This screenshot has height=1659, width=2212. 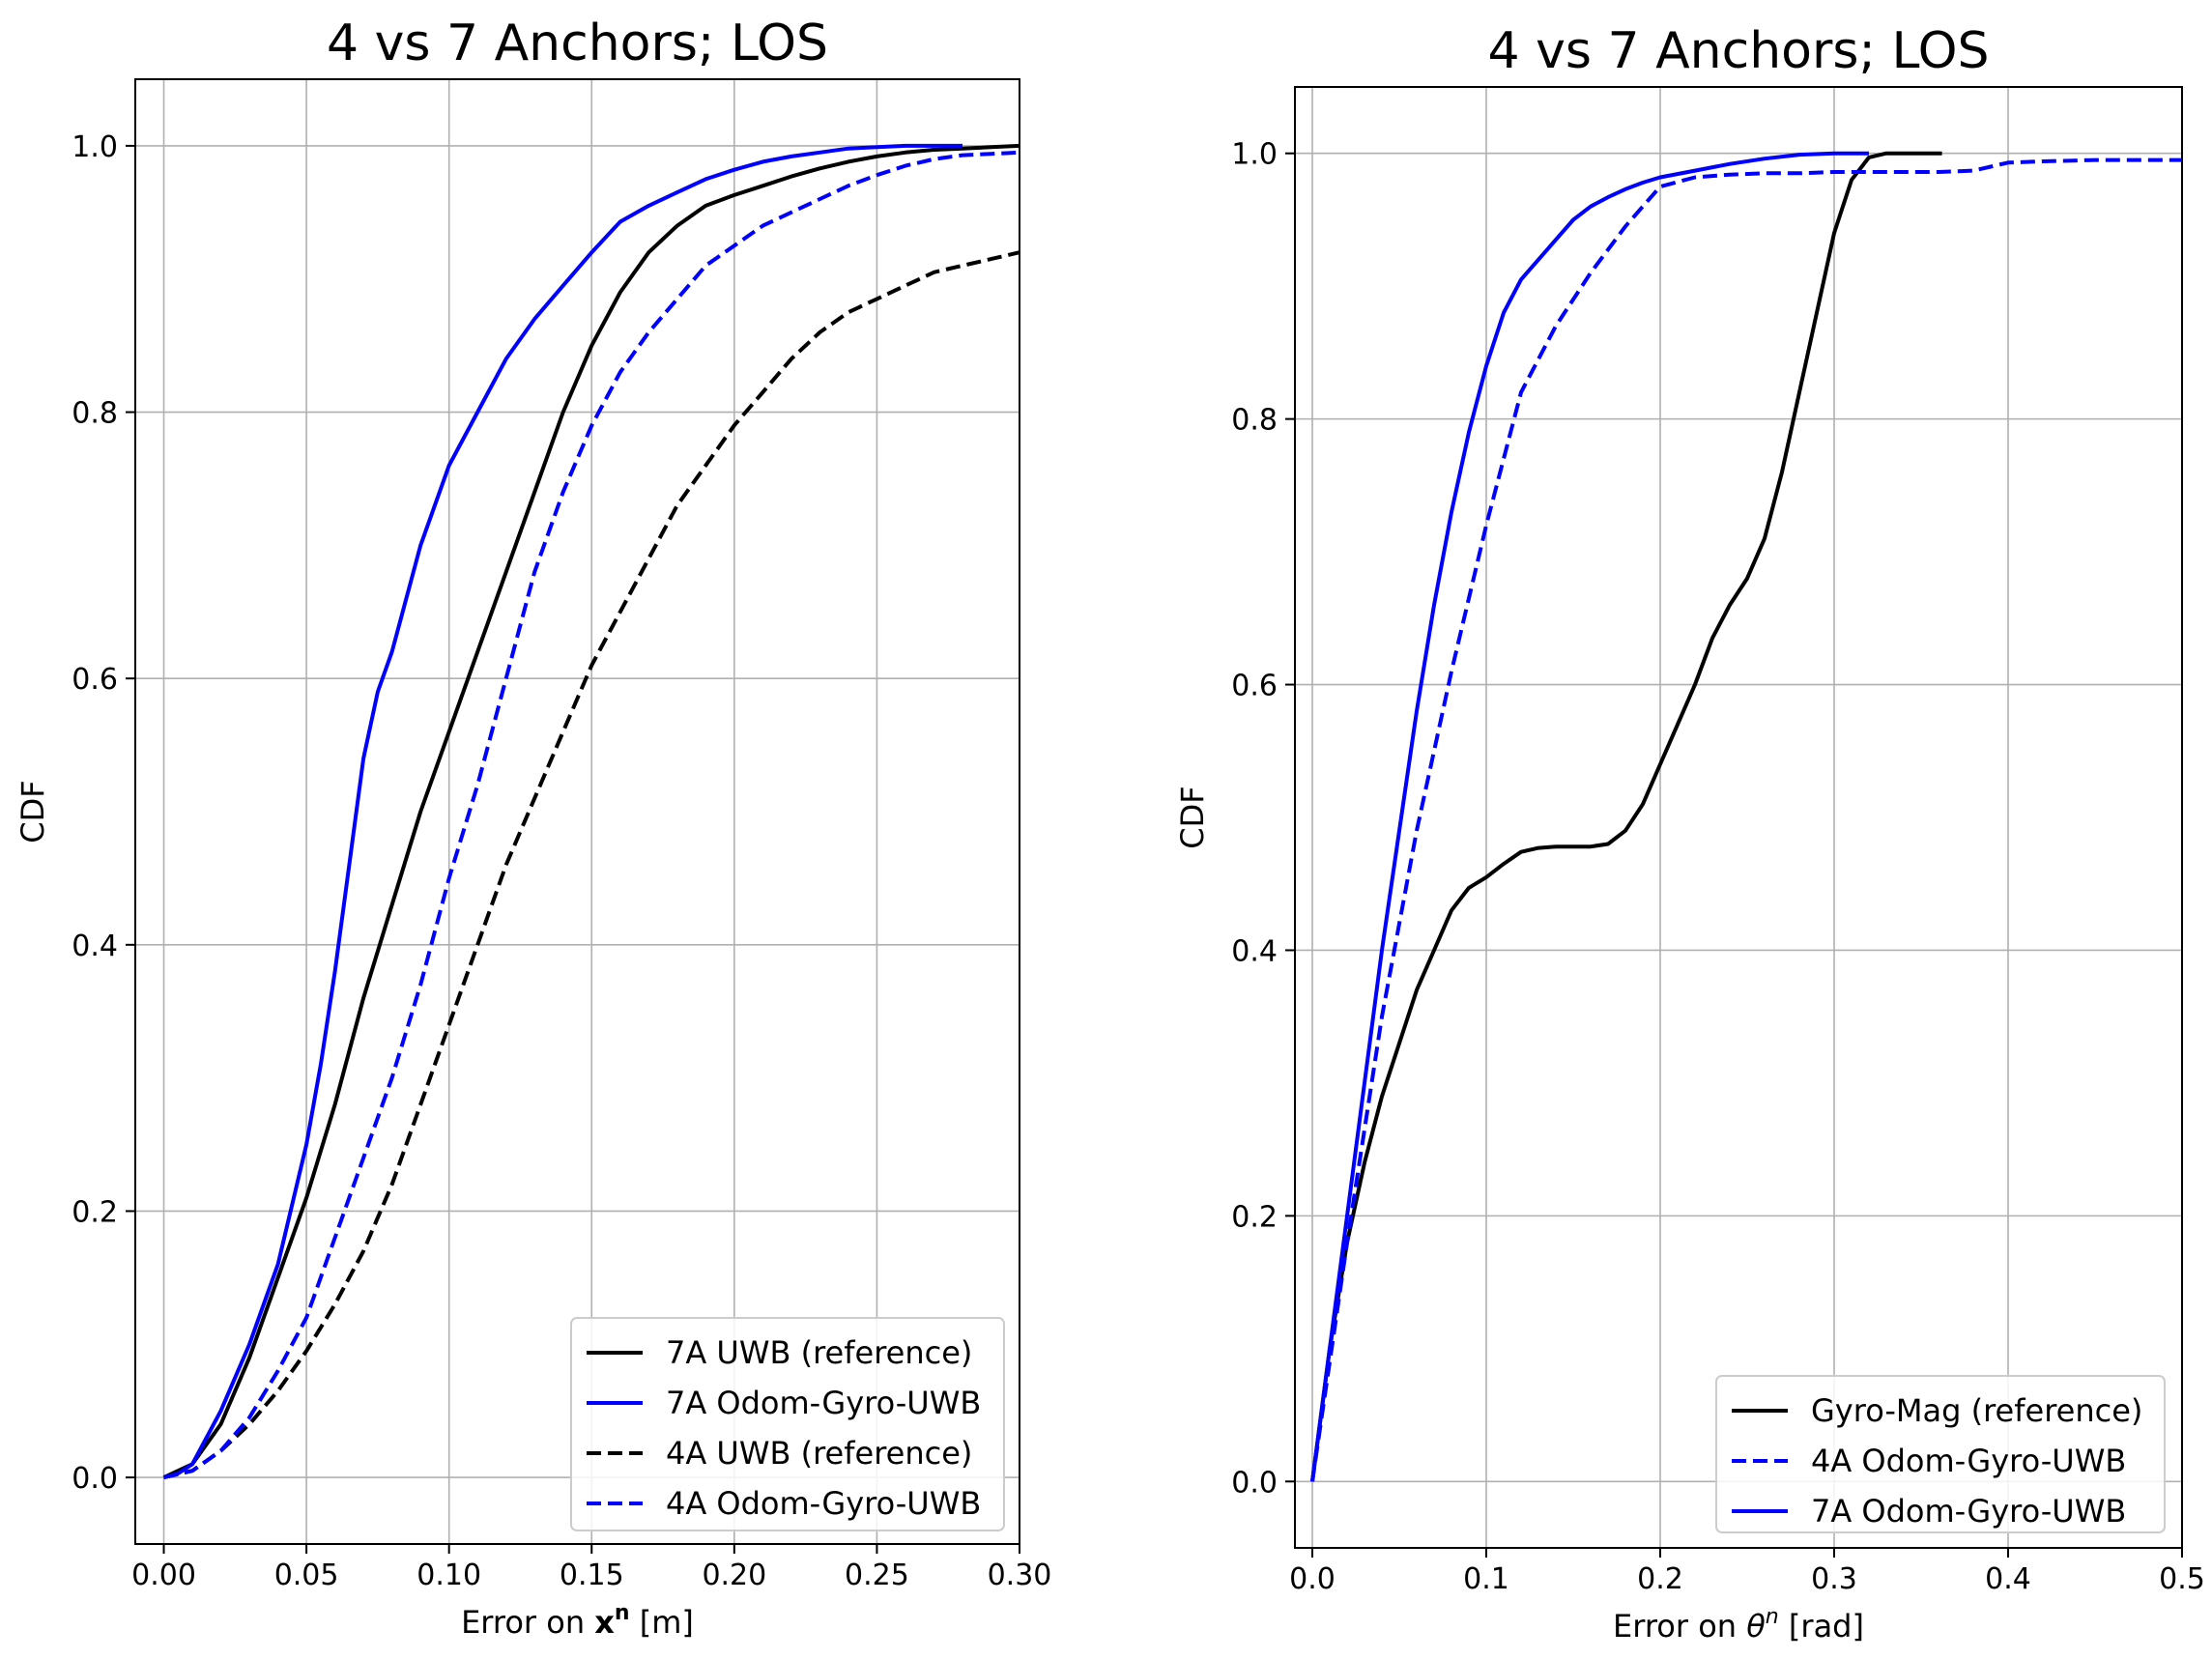 What do you see at coordinates (449, 1575) in the screenshot?
I see `x-tick-label: 0.10` at bounding box center [449, 1575].